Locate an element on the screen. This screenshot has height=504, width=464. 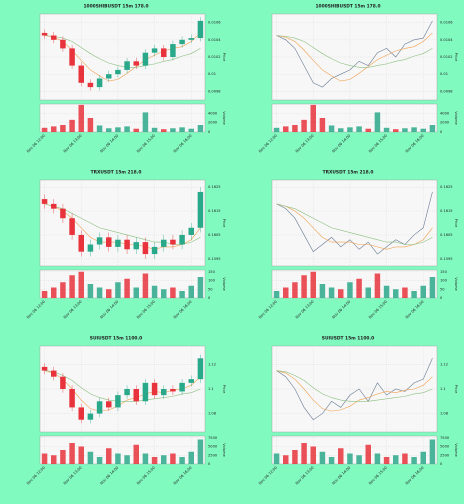
volume-tick-label: 100 is located at coordinates (212, 281).